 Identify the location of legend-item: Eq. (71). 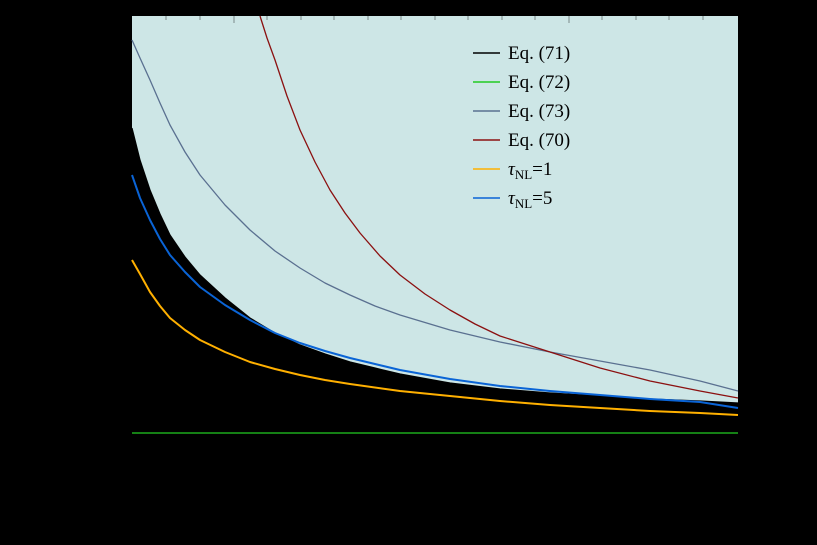
(521, 53).